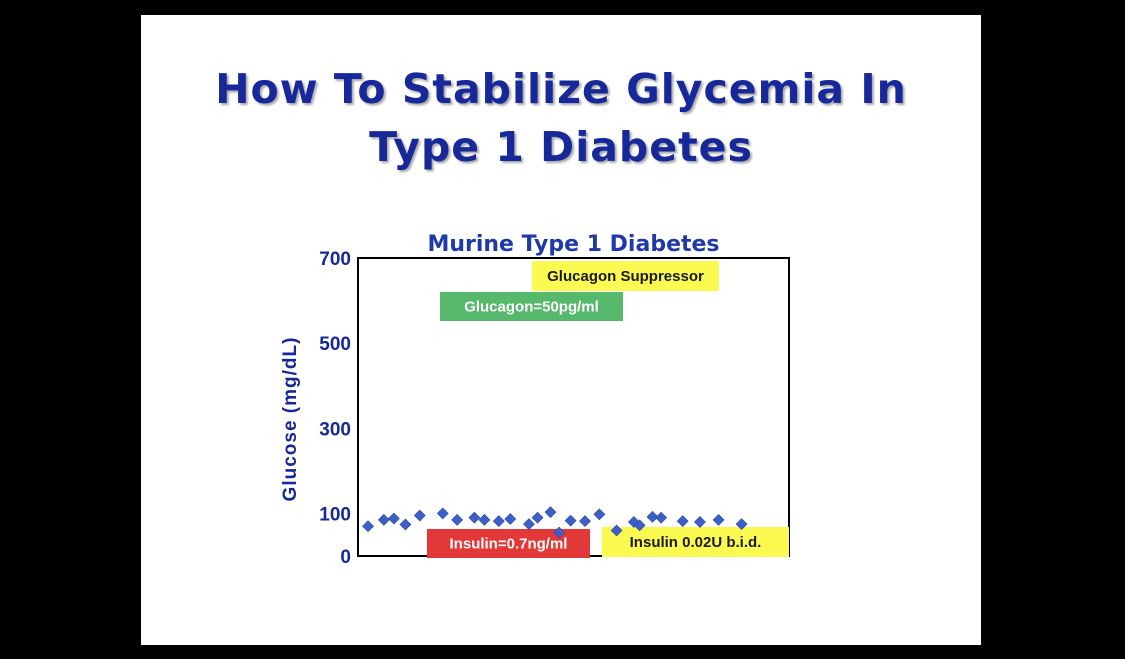 The image size is (1125, 659). What do you see at coordinates (335, 259) in the screenshot?
I see `y-tick-label: 700` at bounding box center [335, 259].